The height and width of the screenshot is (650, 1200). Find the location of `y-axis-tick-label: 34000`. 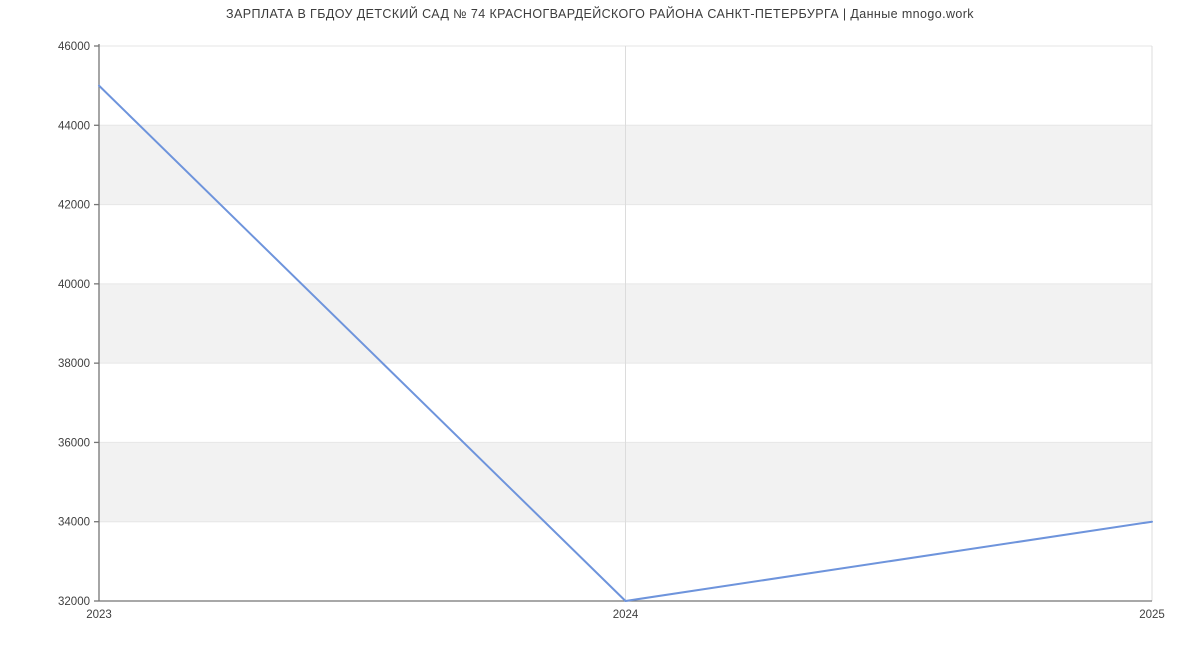

y-axis-tick-label: 34000 is located at coordinates (74, 523).